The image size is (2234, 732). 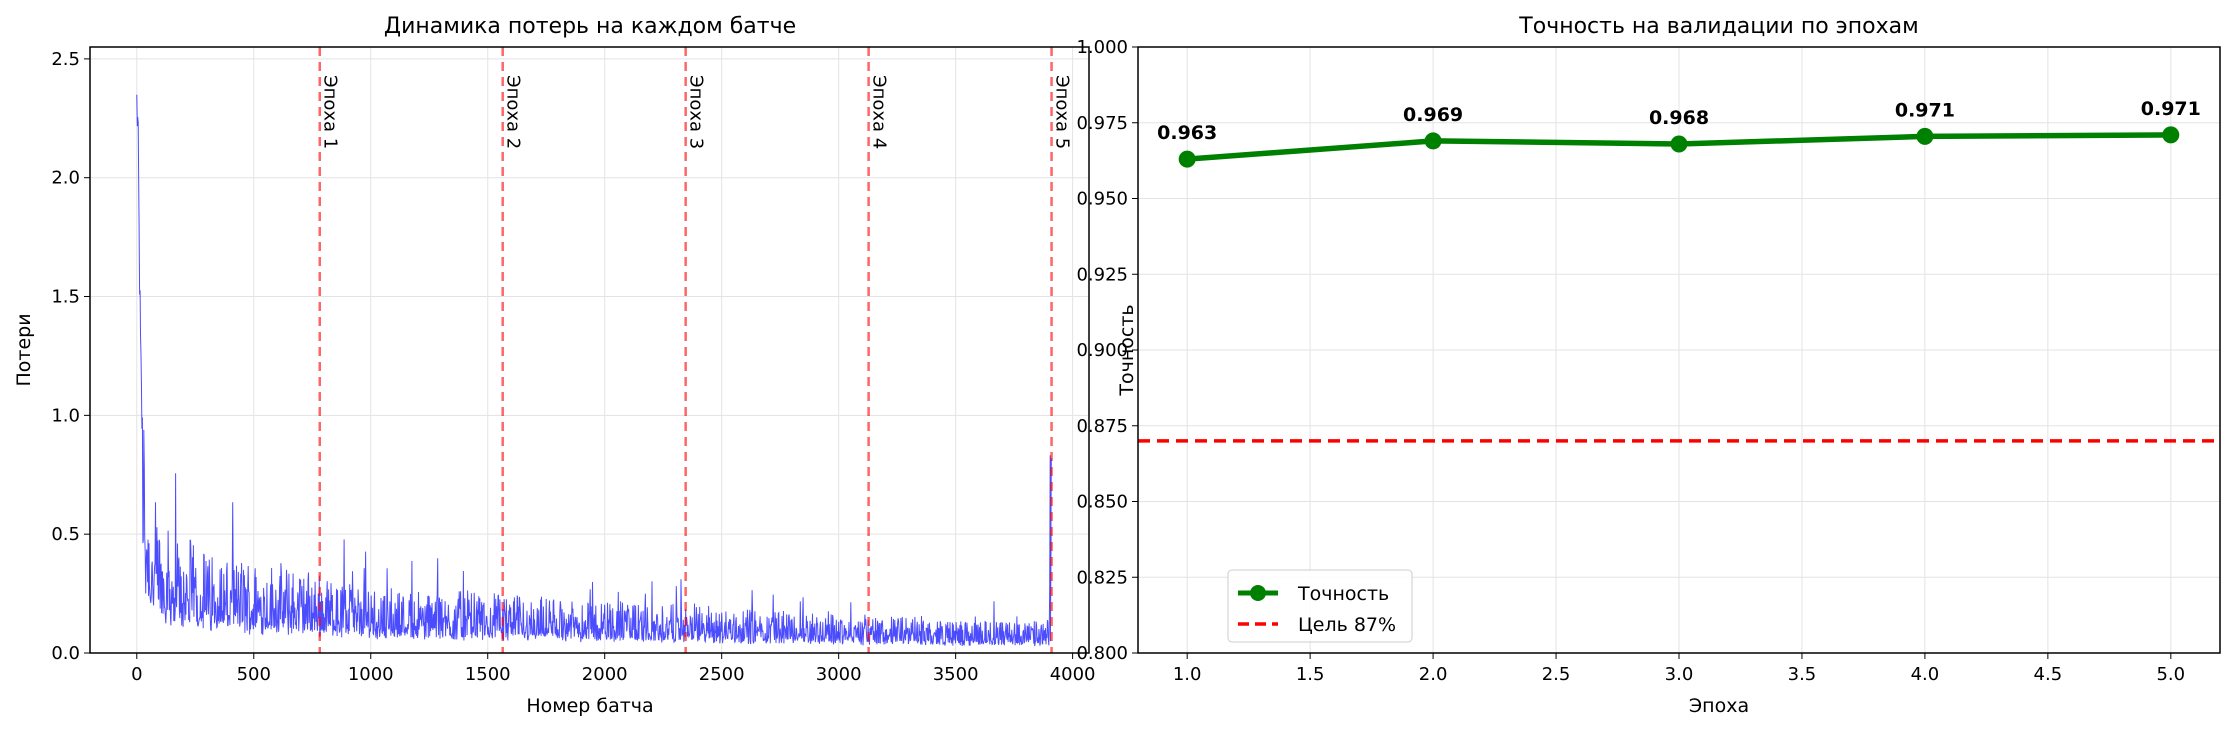 I want to click on accuracy-y-tick-label: 0.800, so click(x=1102, y=653).